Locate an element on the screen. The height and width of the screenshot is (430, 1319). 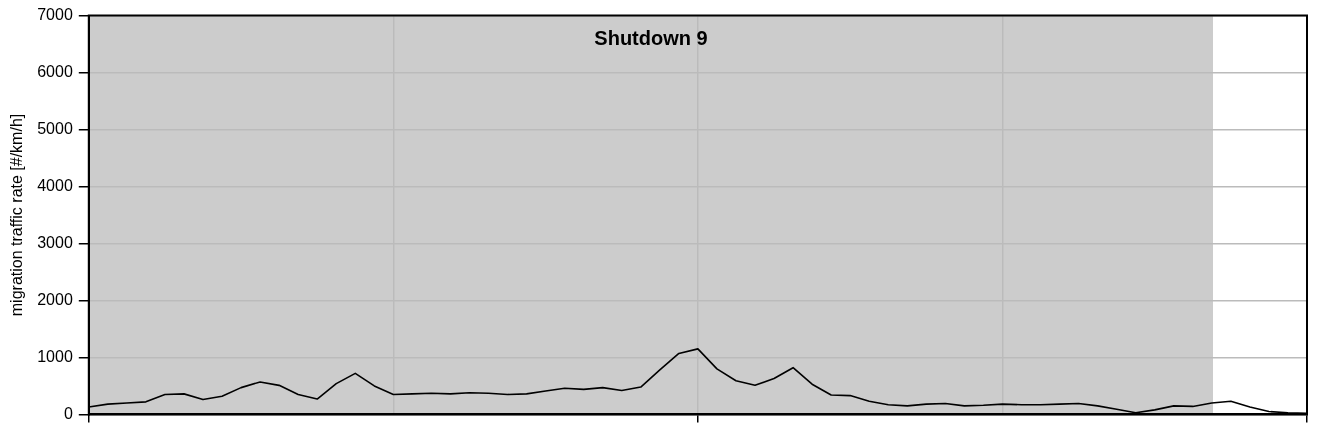
y-axis-title: migration traffic rate [#/km/h] is located at coordinates (17, 215).